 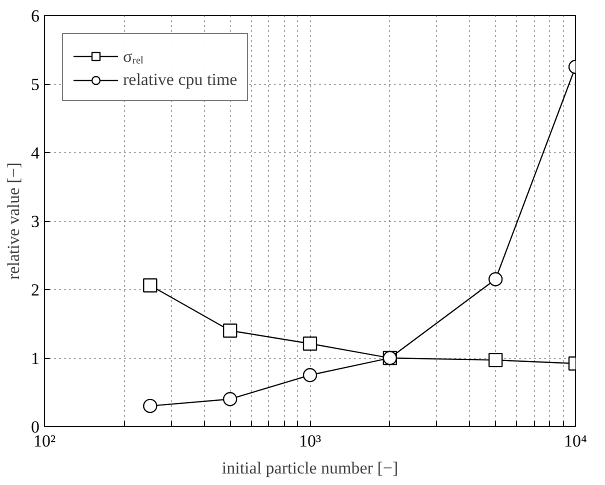 I want to click on y-tick-label: 2, so click(x=35, y=290).